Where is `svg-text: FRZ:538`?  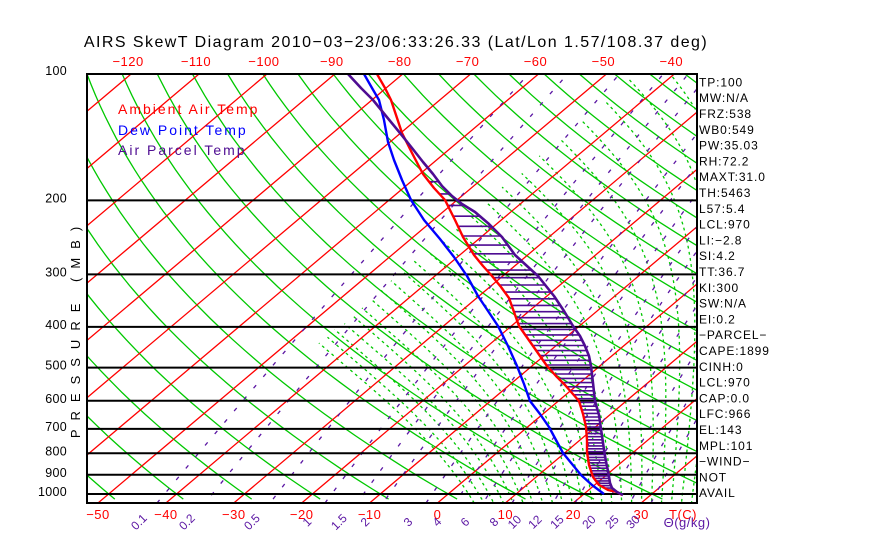
svg-text: FRZ:538 is located at coordinates (725, 114).